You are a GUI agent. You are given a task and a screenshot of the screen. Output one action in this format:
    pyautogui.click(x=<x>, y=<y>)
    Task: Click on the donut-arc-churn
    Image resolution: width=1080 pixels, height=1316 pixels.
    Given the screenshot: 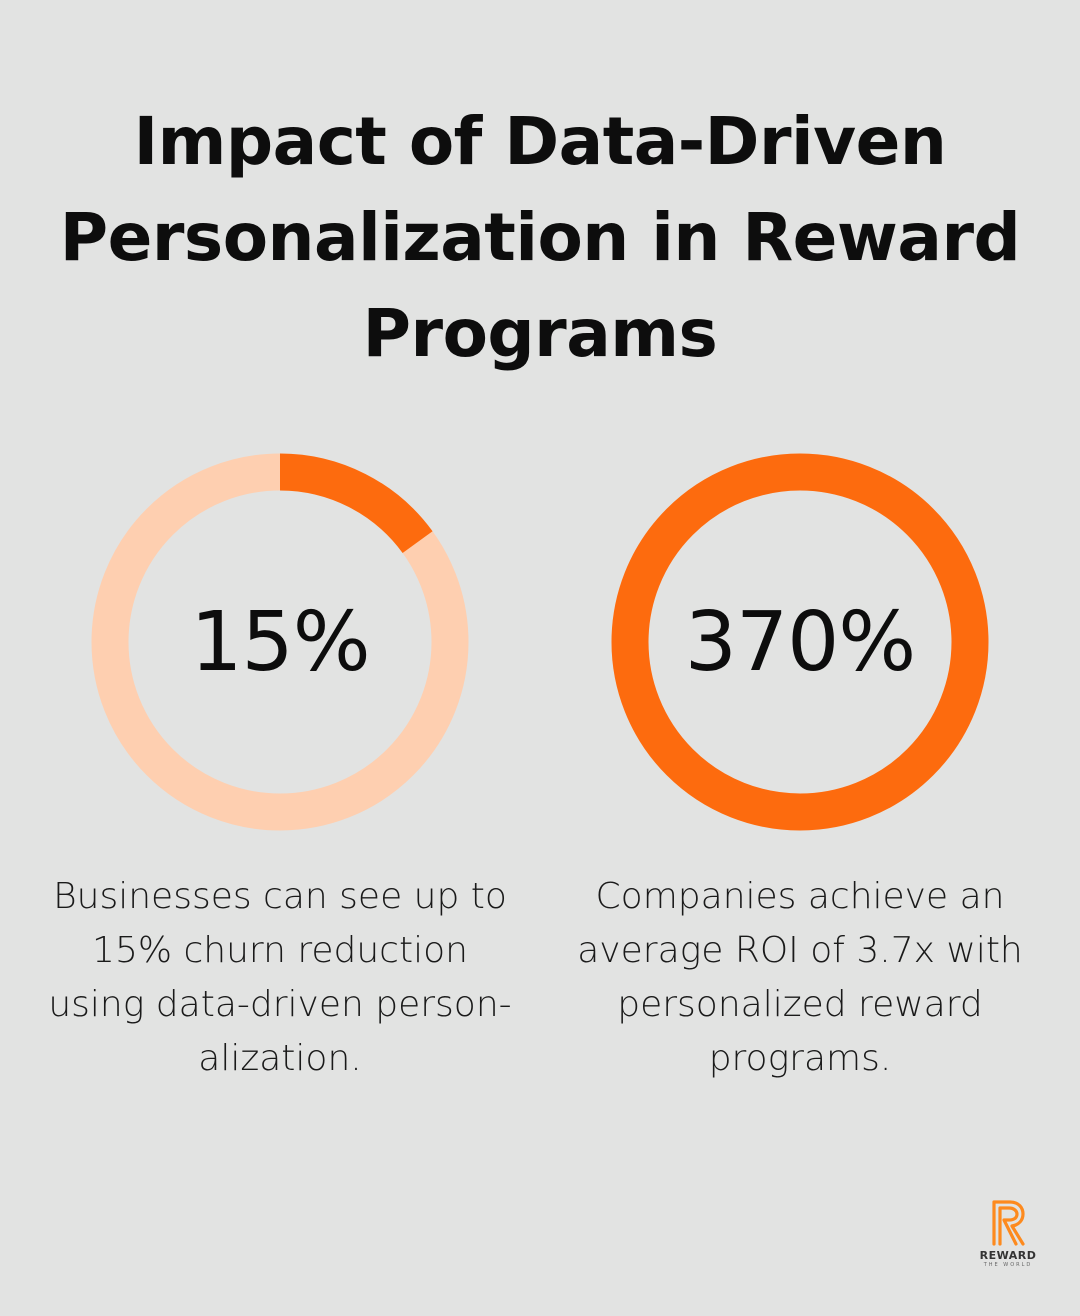 What is the action you would take?
    pyautogui.click(x=280, y=642)
    